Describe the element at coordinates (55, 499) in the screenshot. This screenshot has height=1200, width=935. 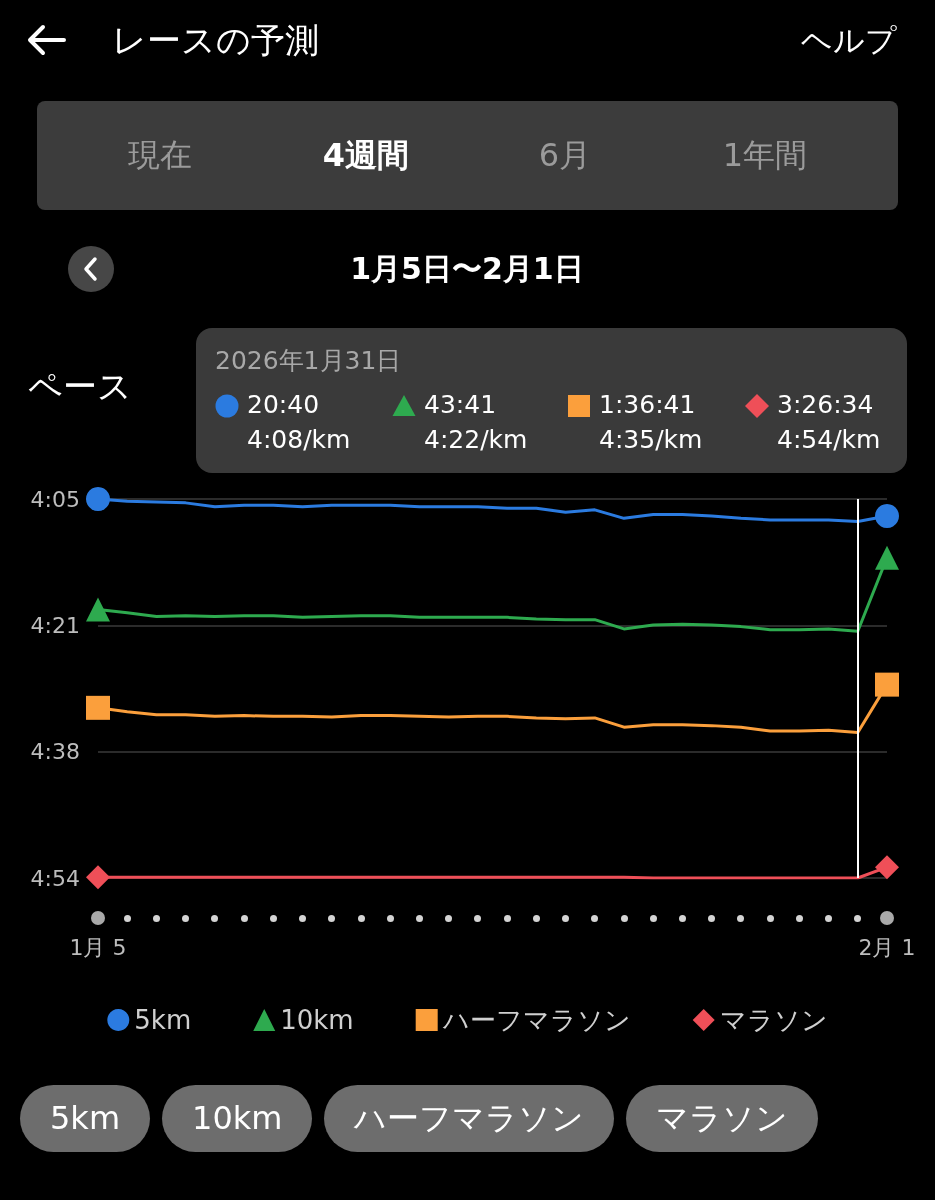
I see `y-tick-label: 4:05` at that location.